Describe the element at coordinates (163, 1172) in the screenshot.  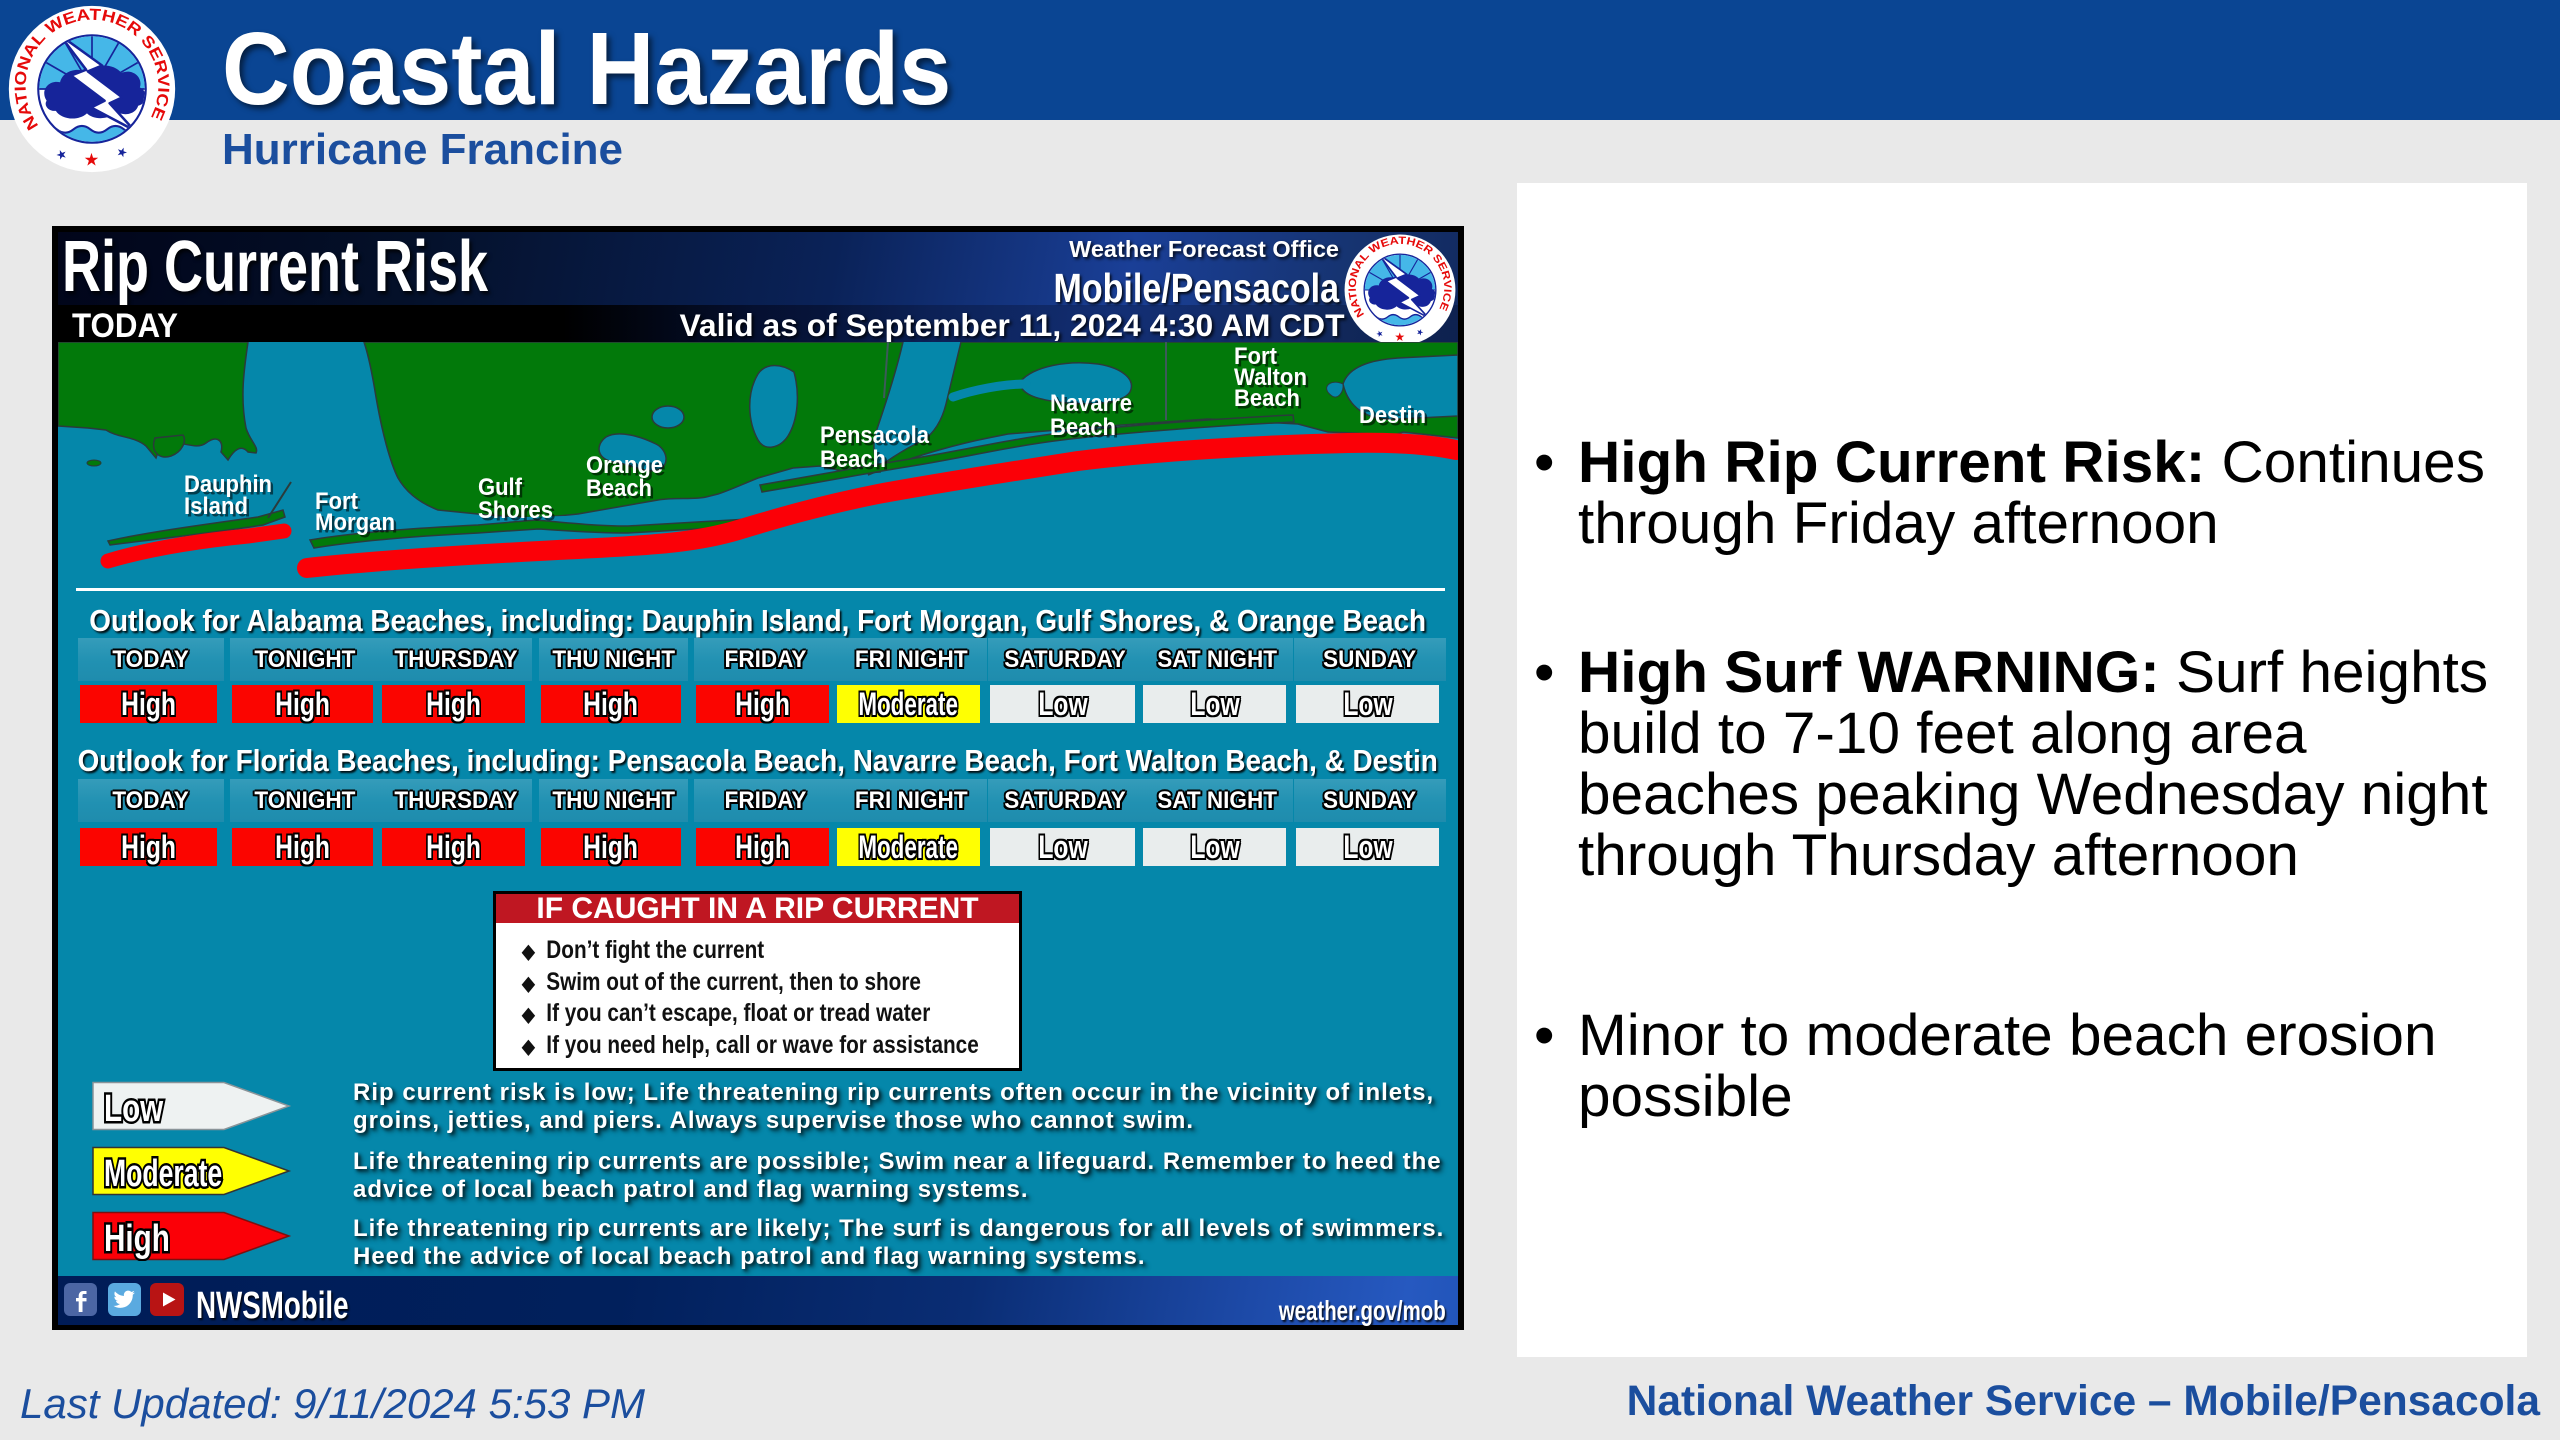
I see `svg-text: Moderate` at that location.